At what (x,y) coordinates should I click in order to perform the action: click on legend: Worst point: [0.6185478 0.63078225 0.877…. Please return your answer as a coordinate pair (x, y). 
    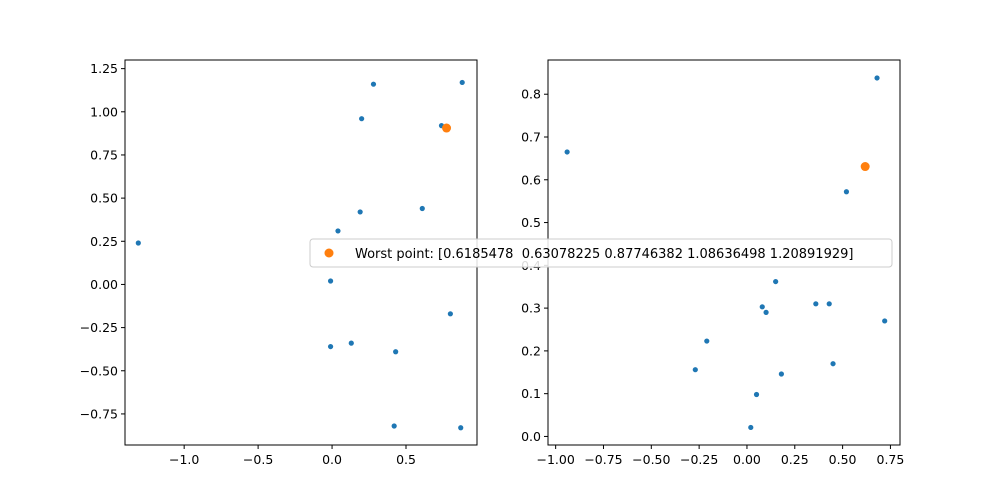
    Looking at the image, I should click on (601, 253).